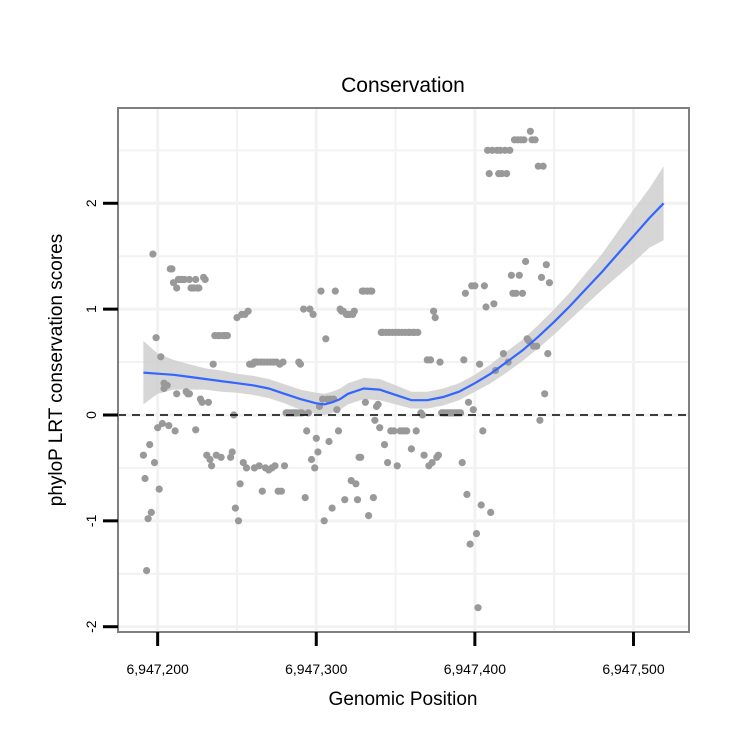 Image resolution: width=750 pixels, height=750 pixels. I want to click on chart-title: Conservation, so click(403, 85).